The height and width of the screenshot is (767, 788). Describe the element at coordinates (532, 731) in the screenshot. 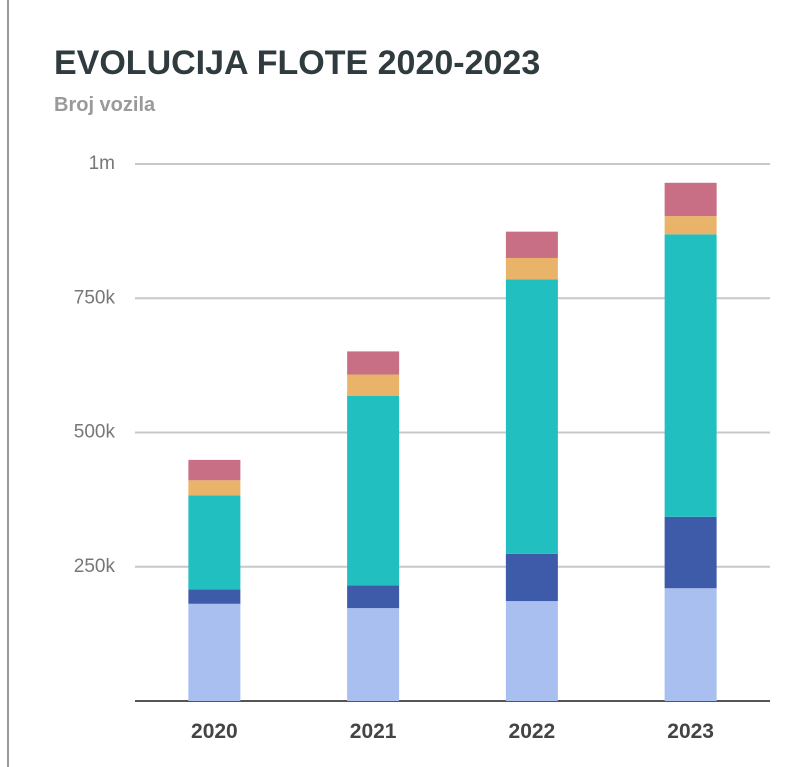

I see `x-tick-label: 2022` at that location.